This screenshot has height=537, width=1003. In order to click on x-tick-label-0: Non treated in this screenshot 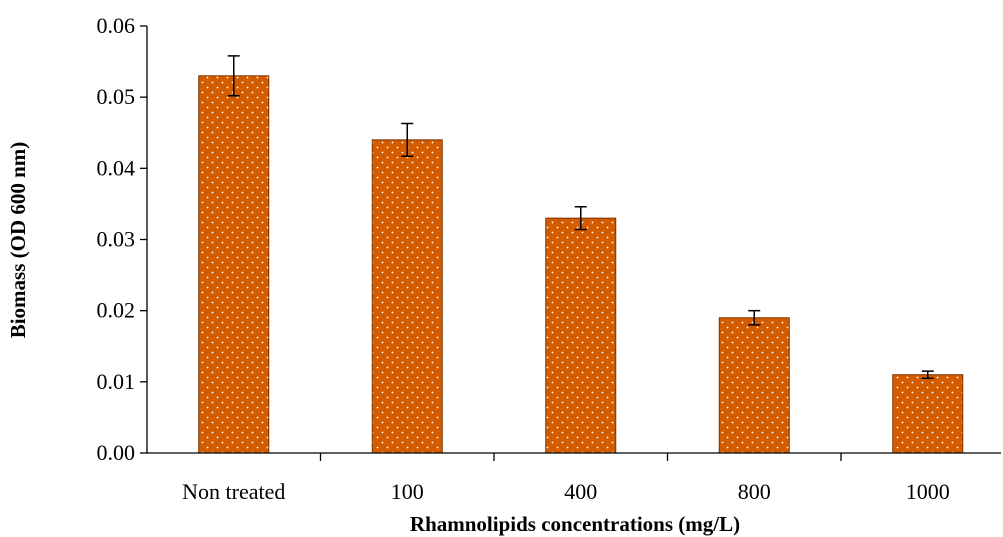, I will do `click(233, 491)`.